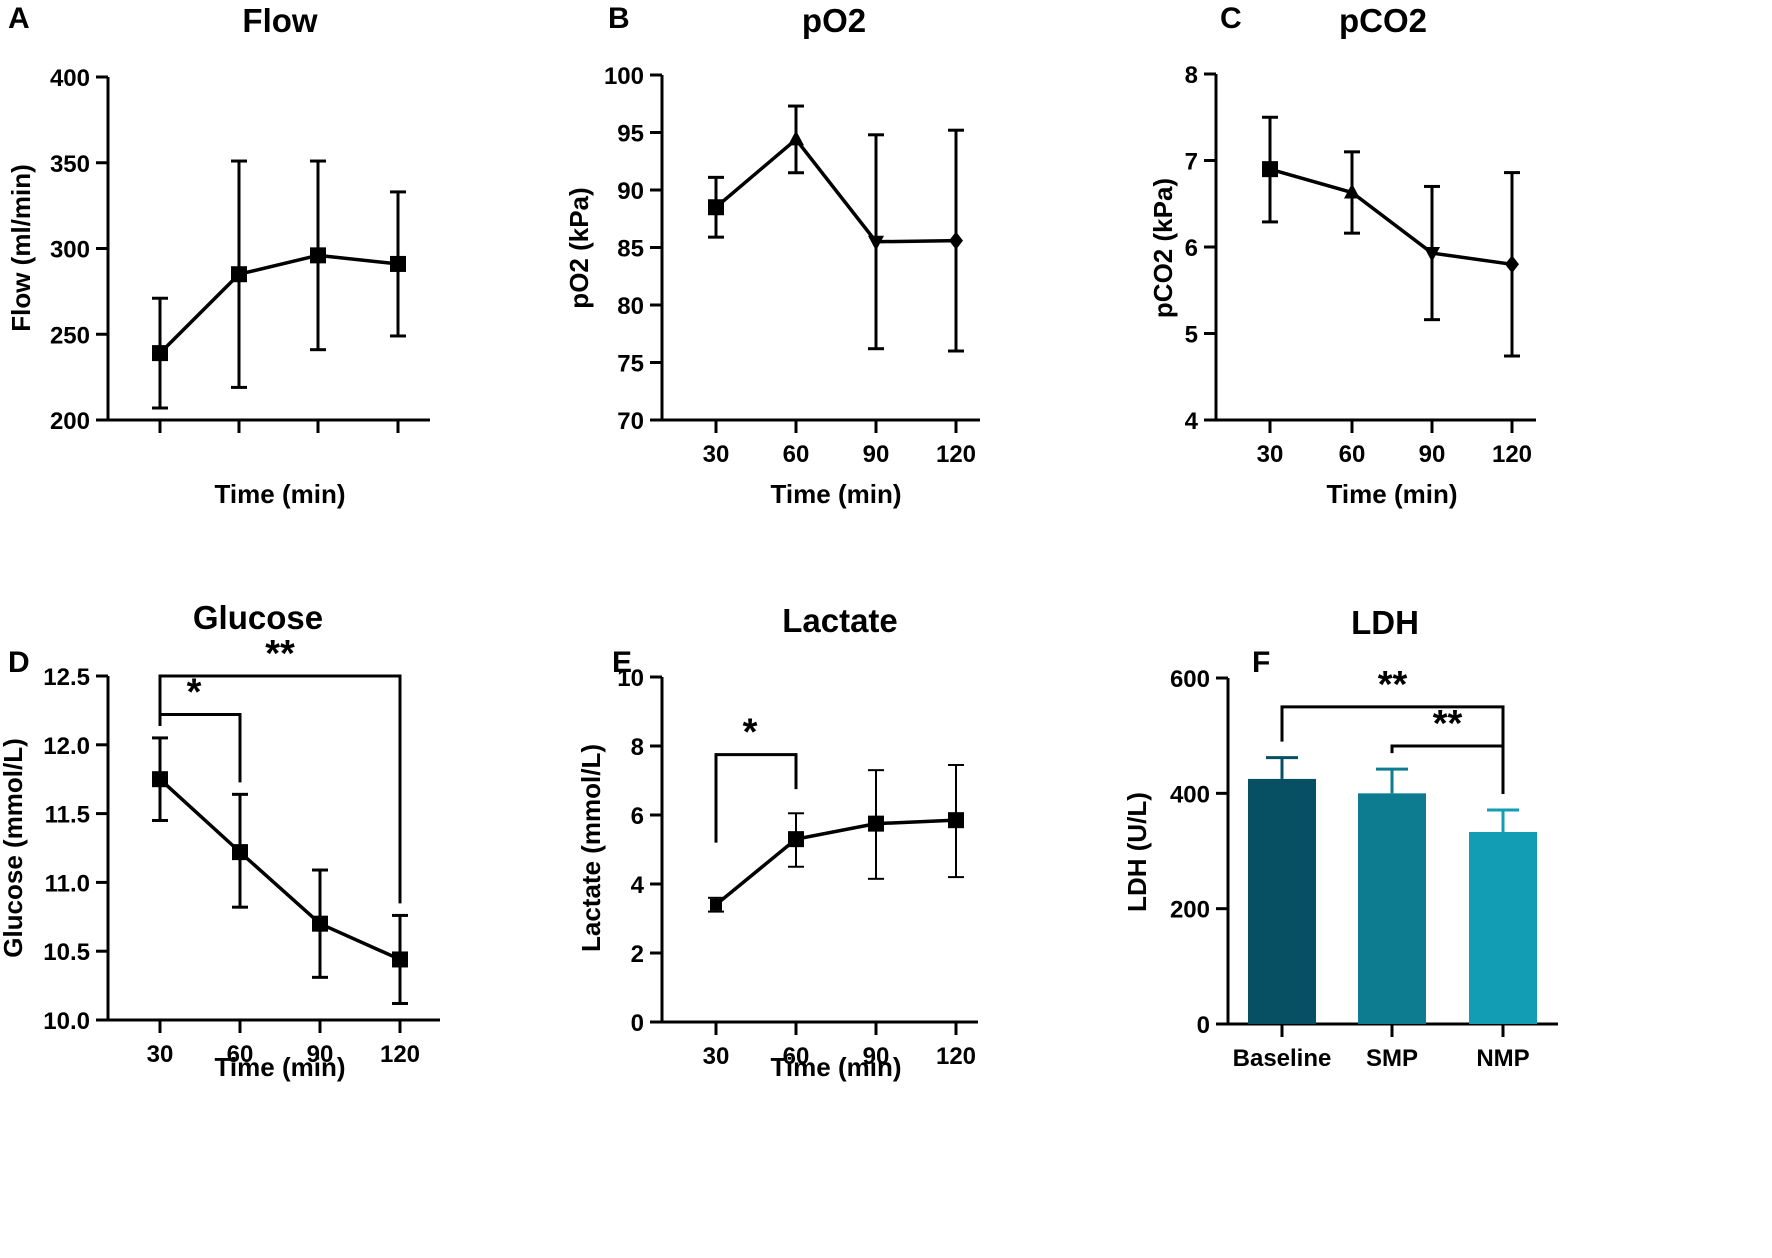  What do you see at coordinates (258, 617) in the screenshot?
I see `chart-title: Glucose` at bounding box center [258, 617].